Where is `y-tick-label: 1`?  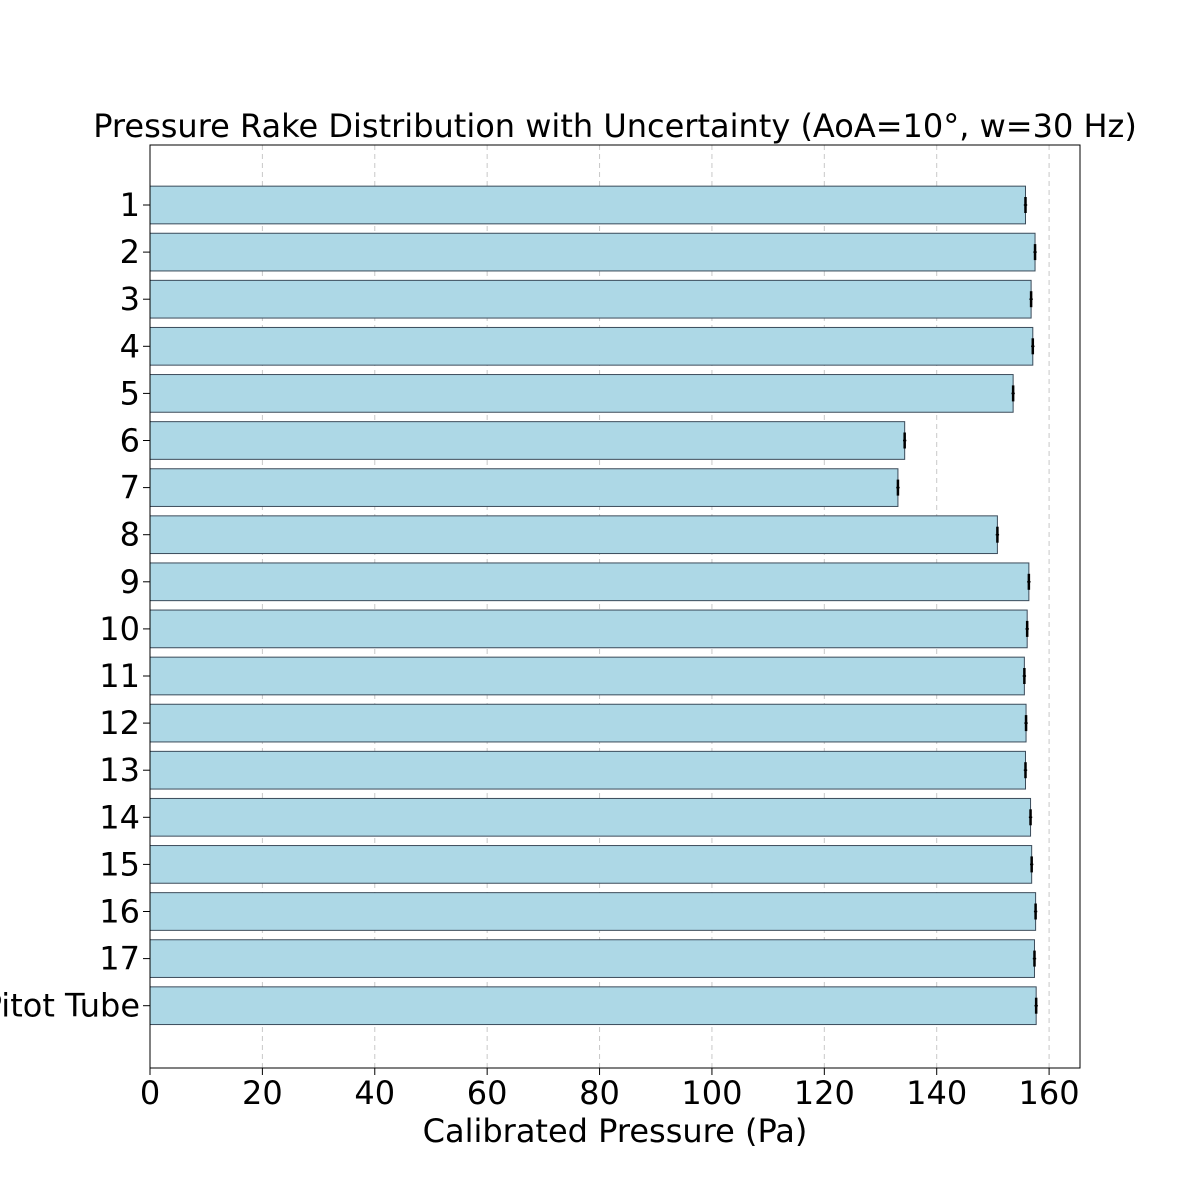 y-tick-label: 1 is located at coordinates (130, 205).